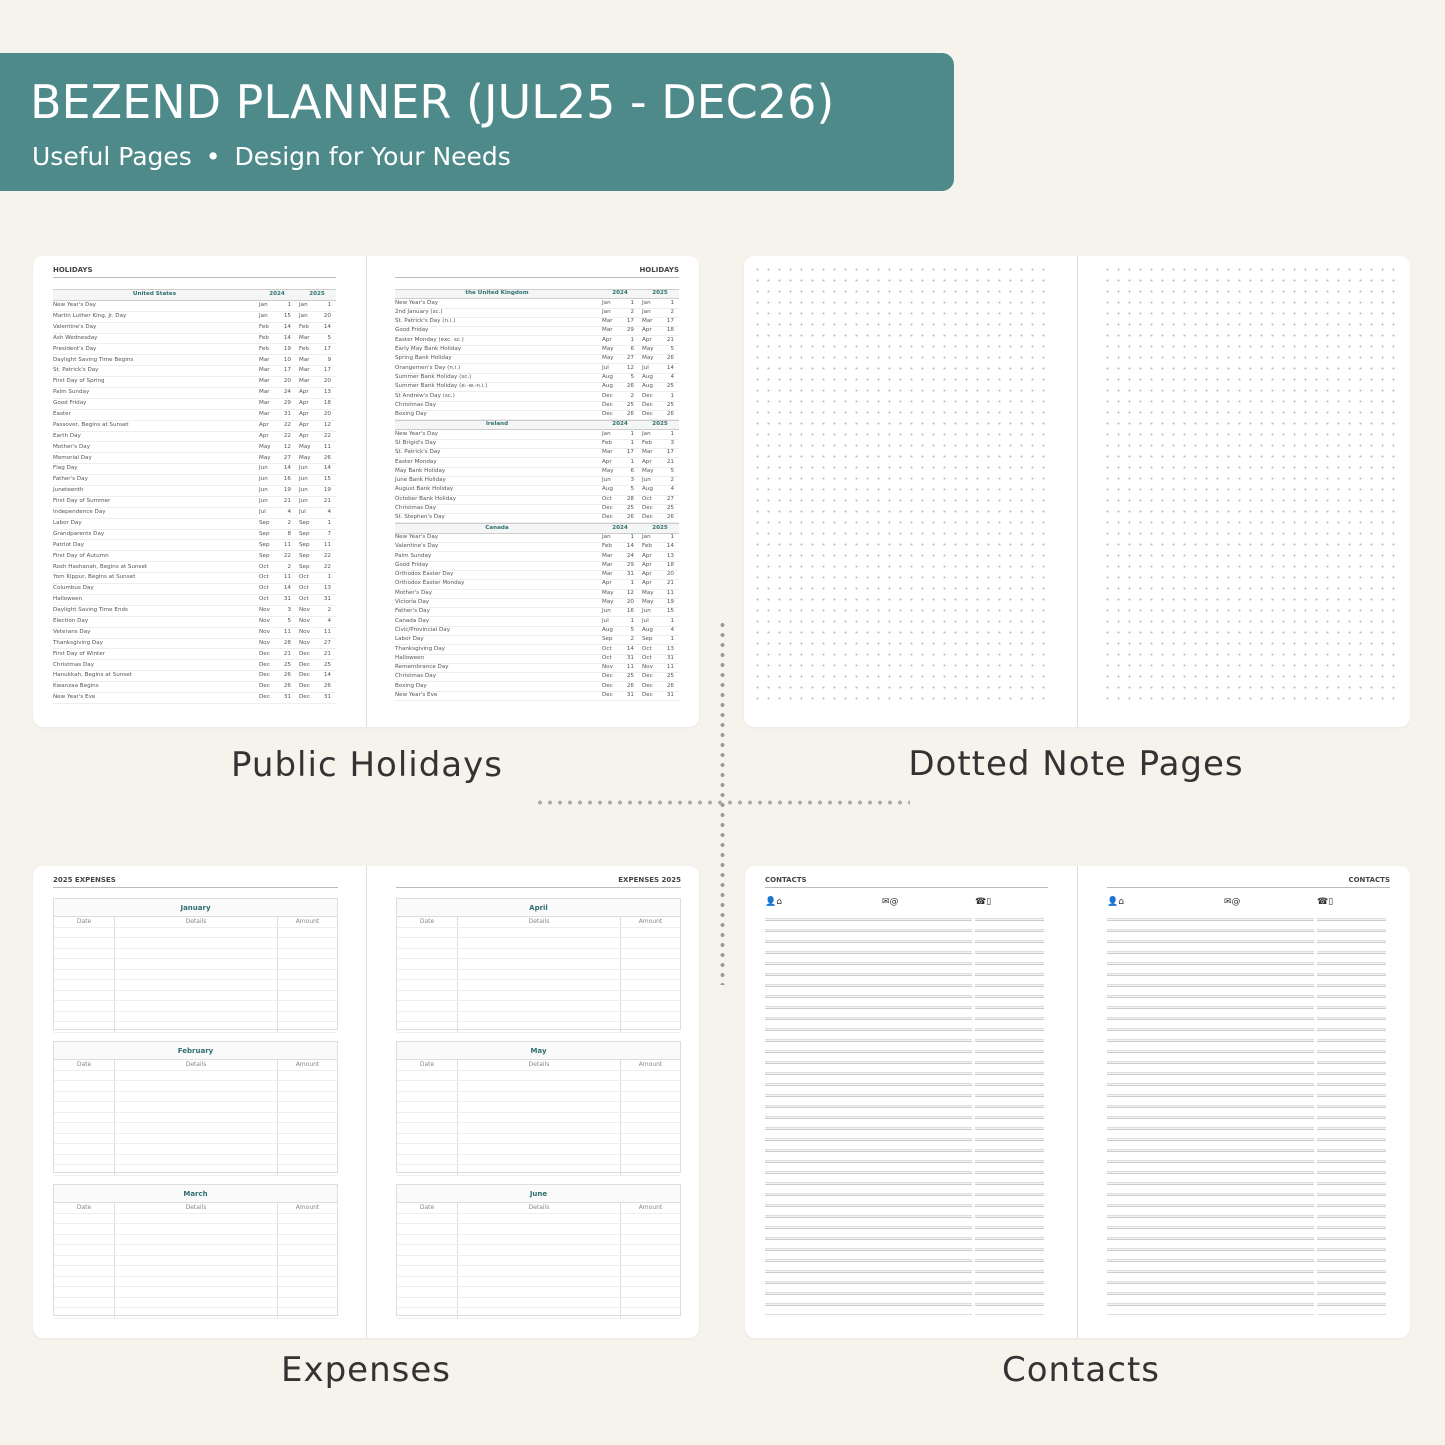  What do you see at coordinates (75, 326) in the screenshot?
I see `holiday-name: Valentine's Day` at bounding box center [75, 326].